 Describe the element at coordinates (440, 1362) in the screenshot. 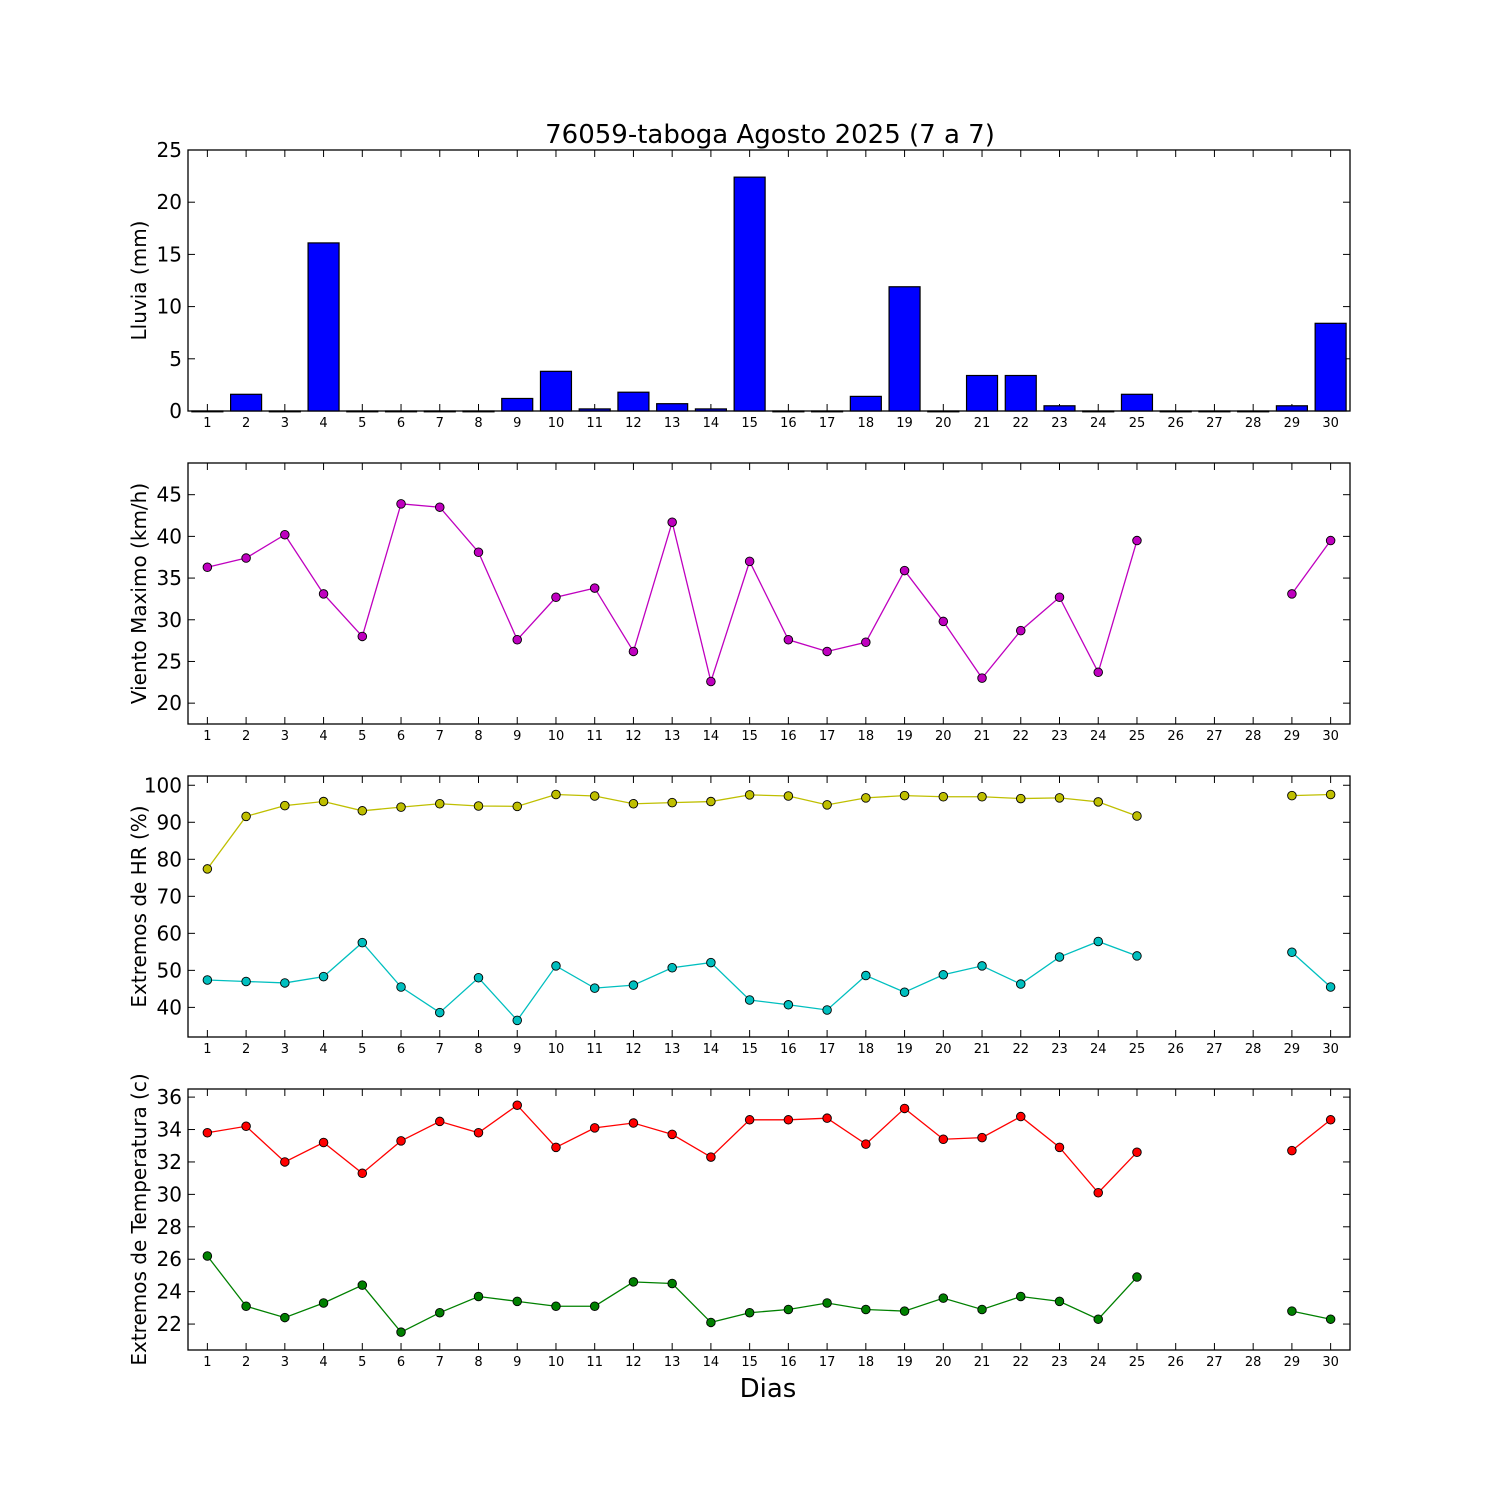

I see `temperatura-xtick-label: 7` at that location.